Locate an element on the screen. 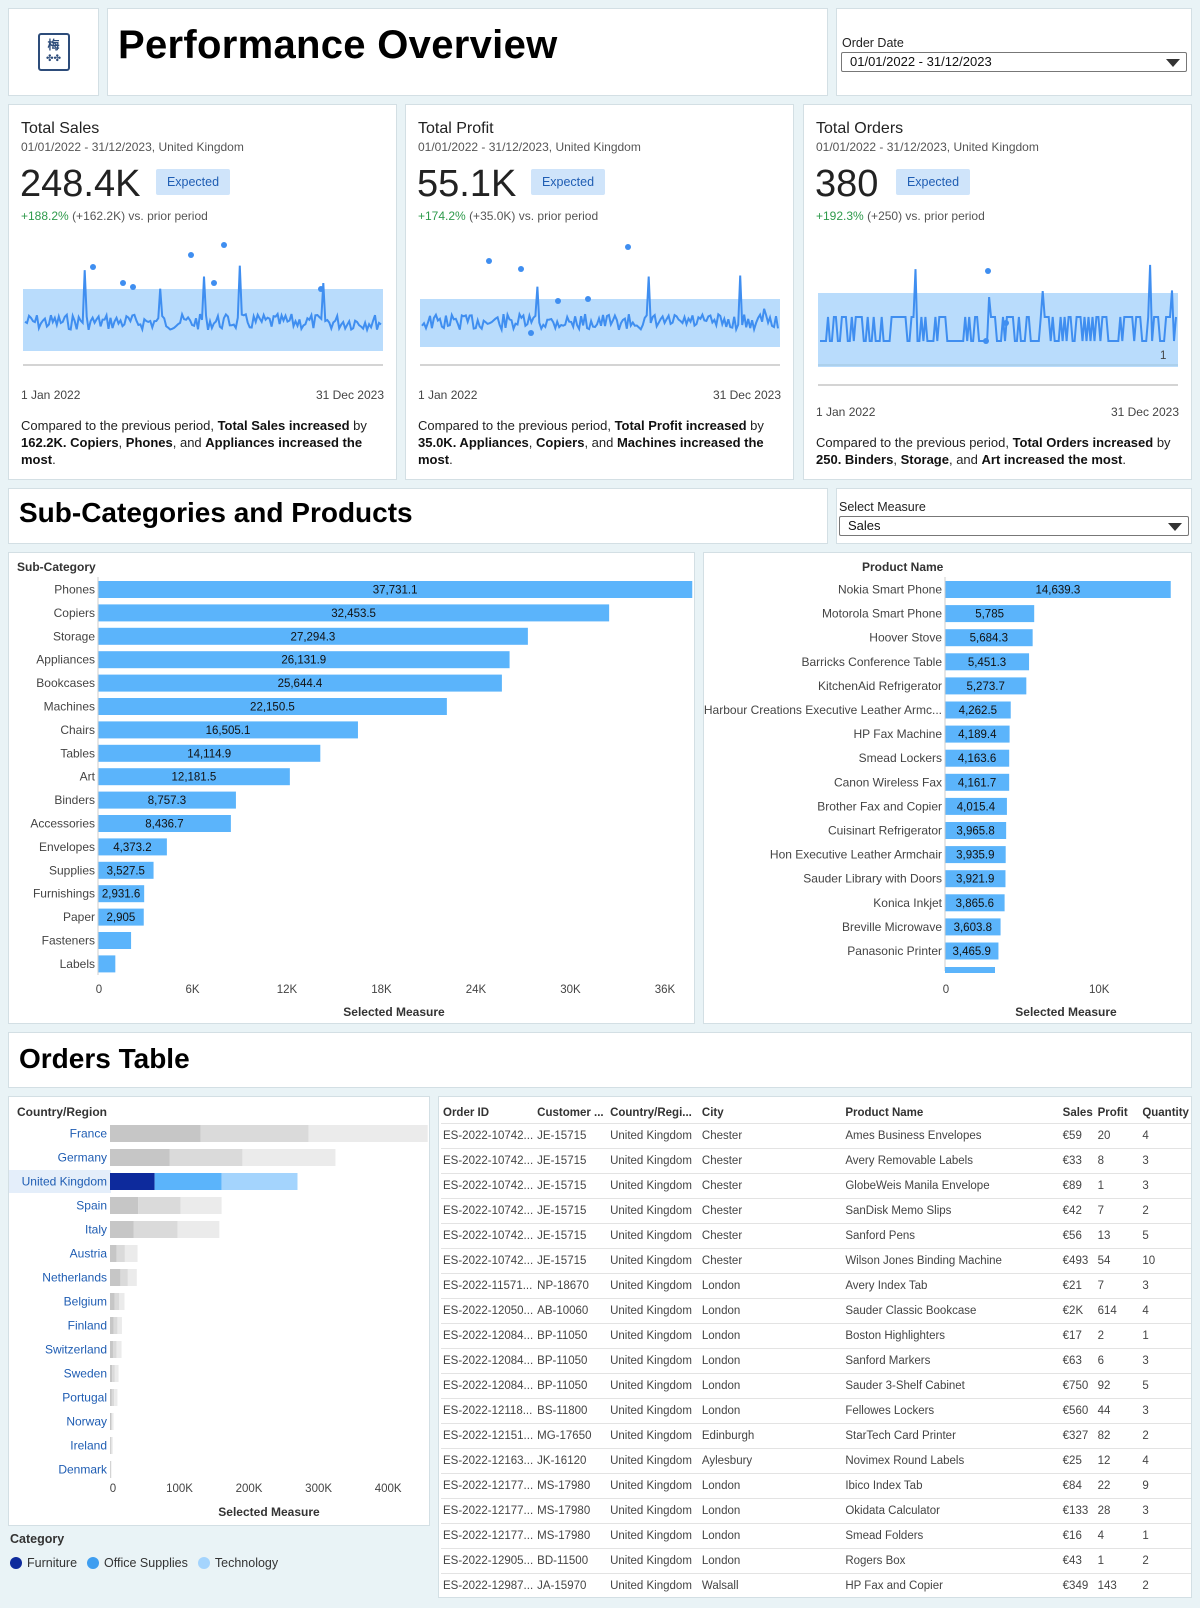  country-label: Austria is located at coordinates (89, 1254).